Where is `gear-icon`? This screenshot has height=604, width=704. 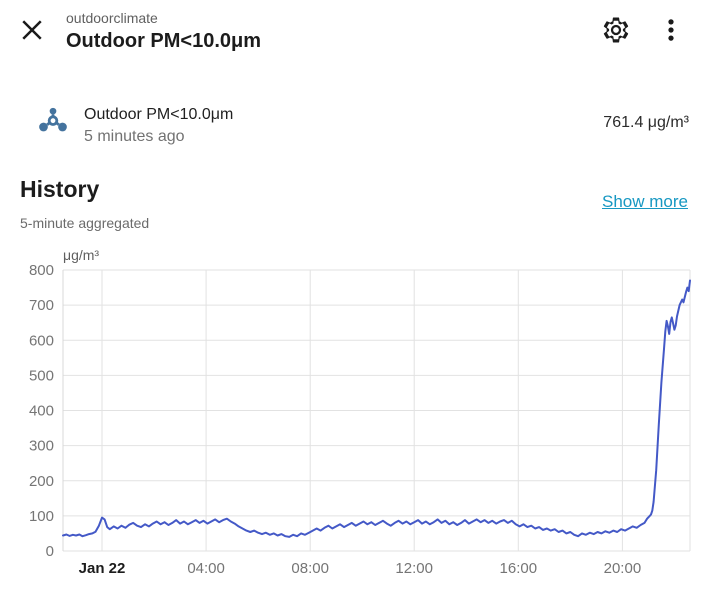 gear-icon is located at coordinates (616, 30).